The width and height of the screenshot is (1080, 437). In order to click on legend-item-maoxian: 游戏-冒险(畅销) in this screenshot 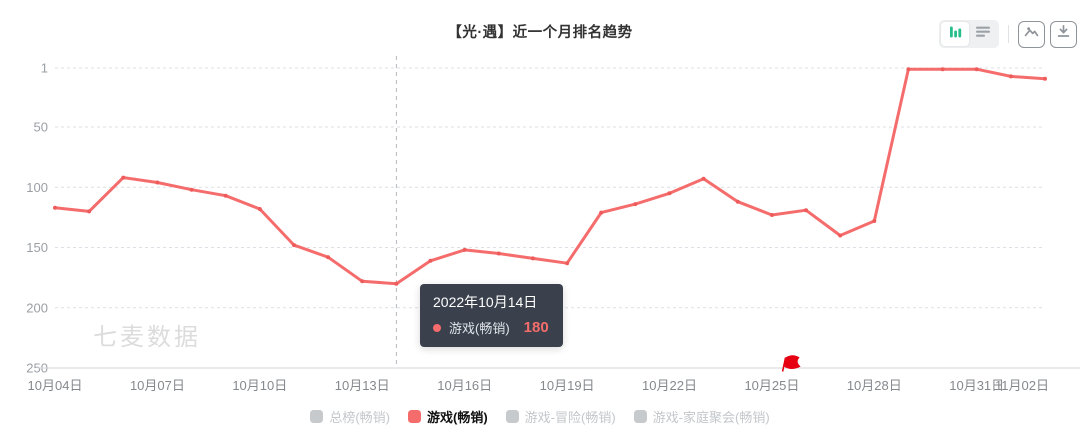, I will do `click(560, 416)`.